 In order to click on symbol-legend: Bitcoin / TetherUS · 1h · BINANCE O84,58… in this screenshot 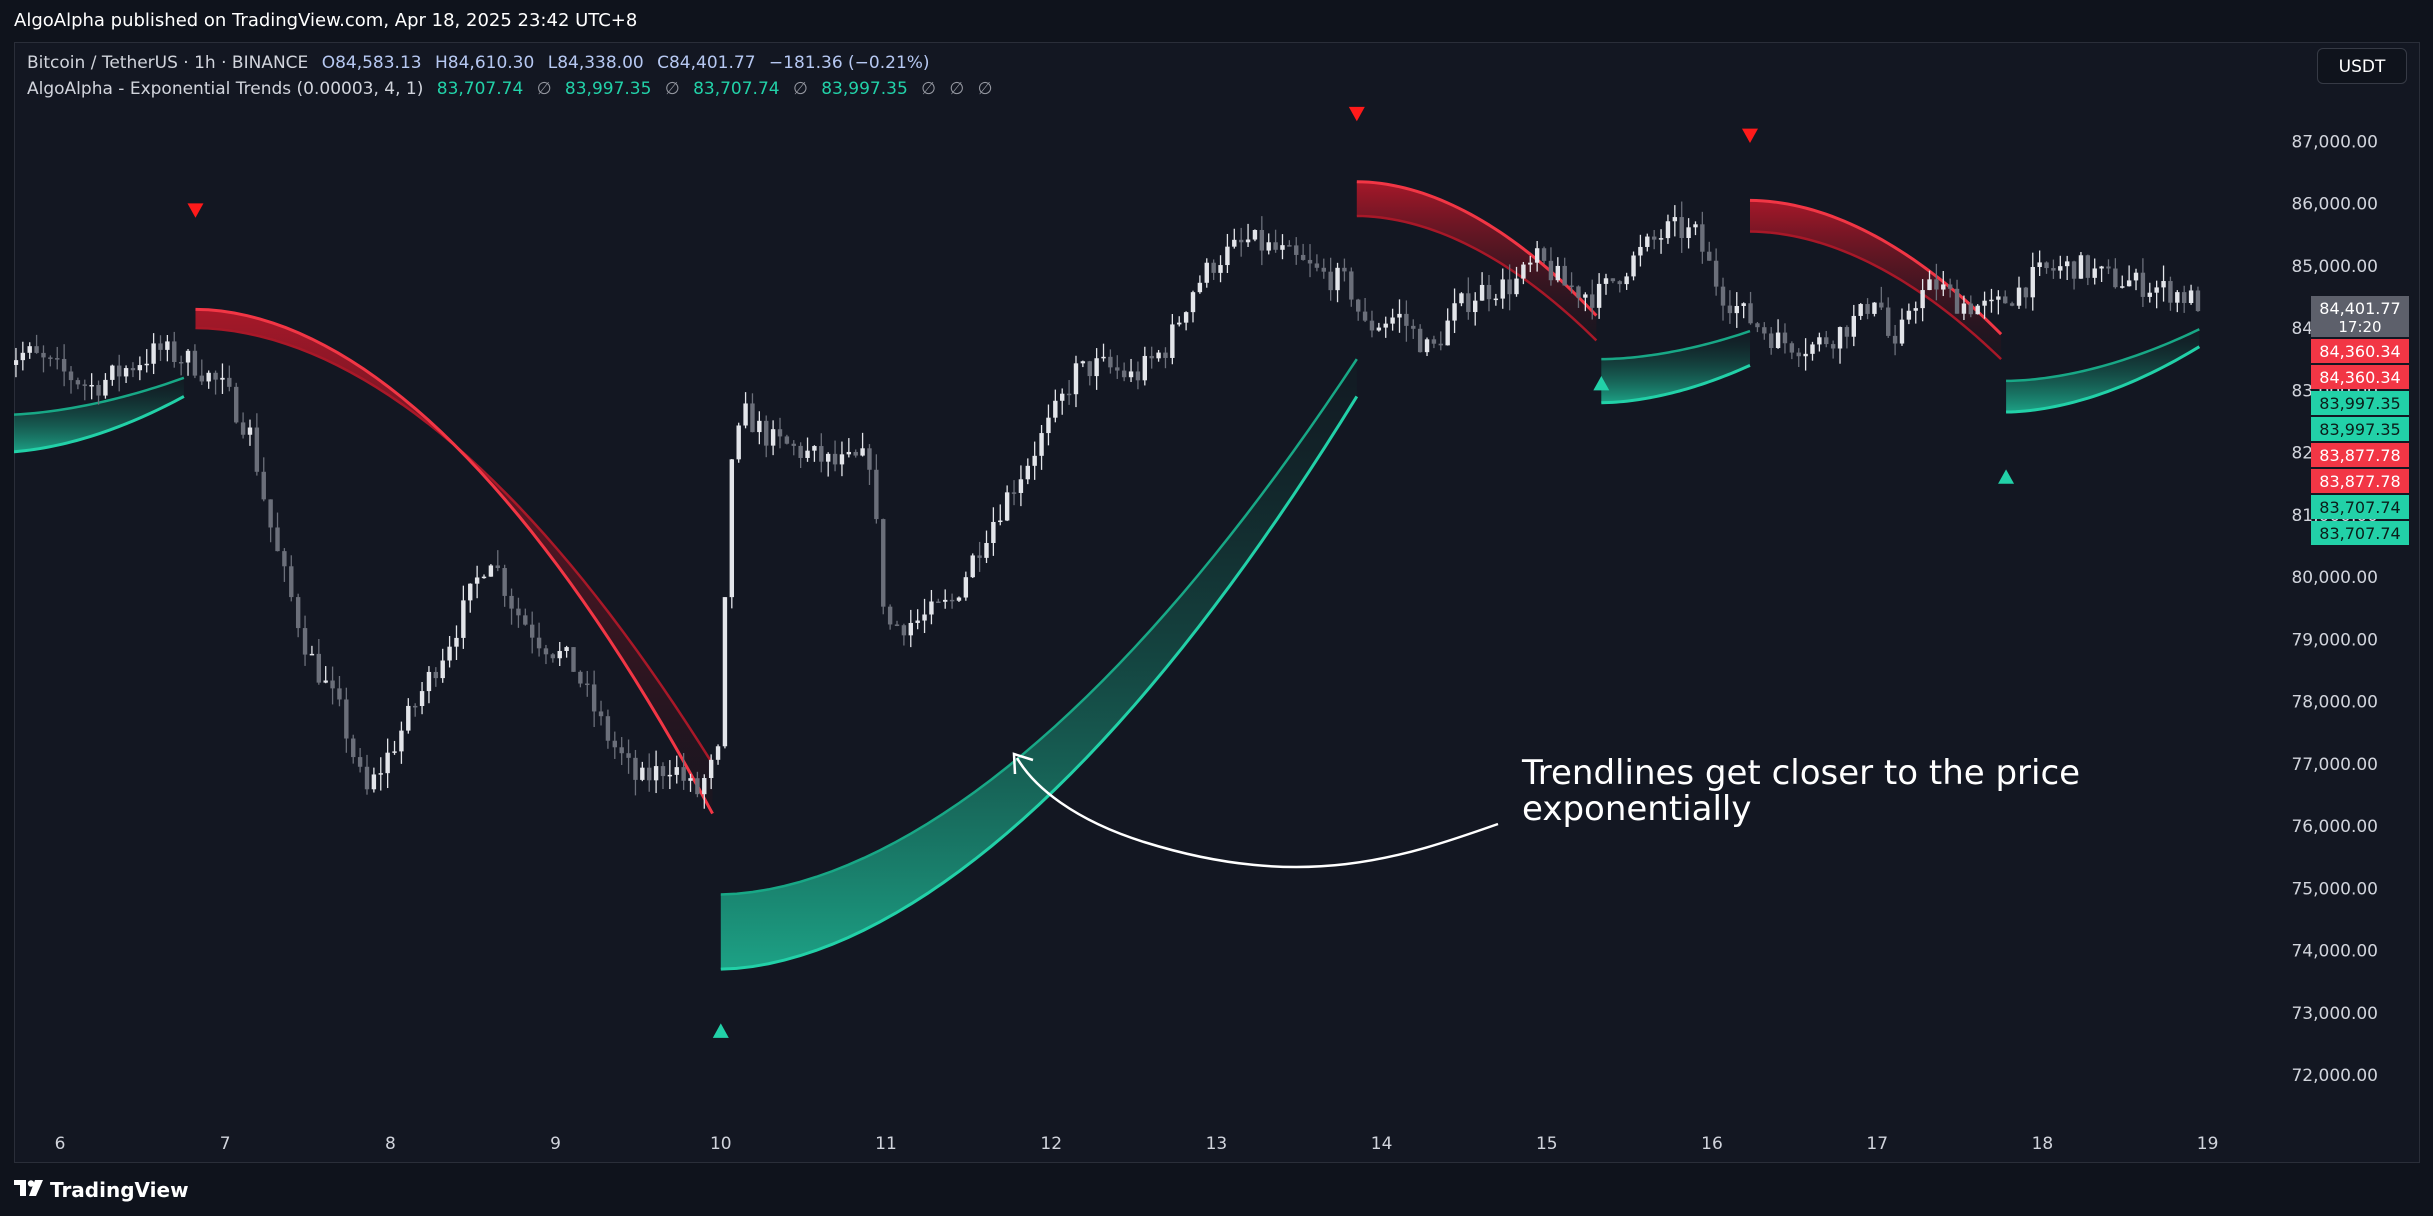, I will do `click(478, 63)`.